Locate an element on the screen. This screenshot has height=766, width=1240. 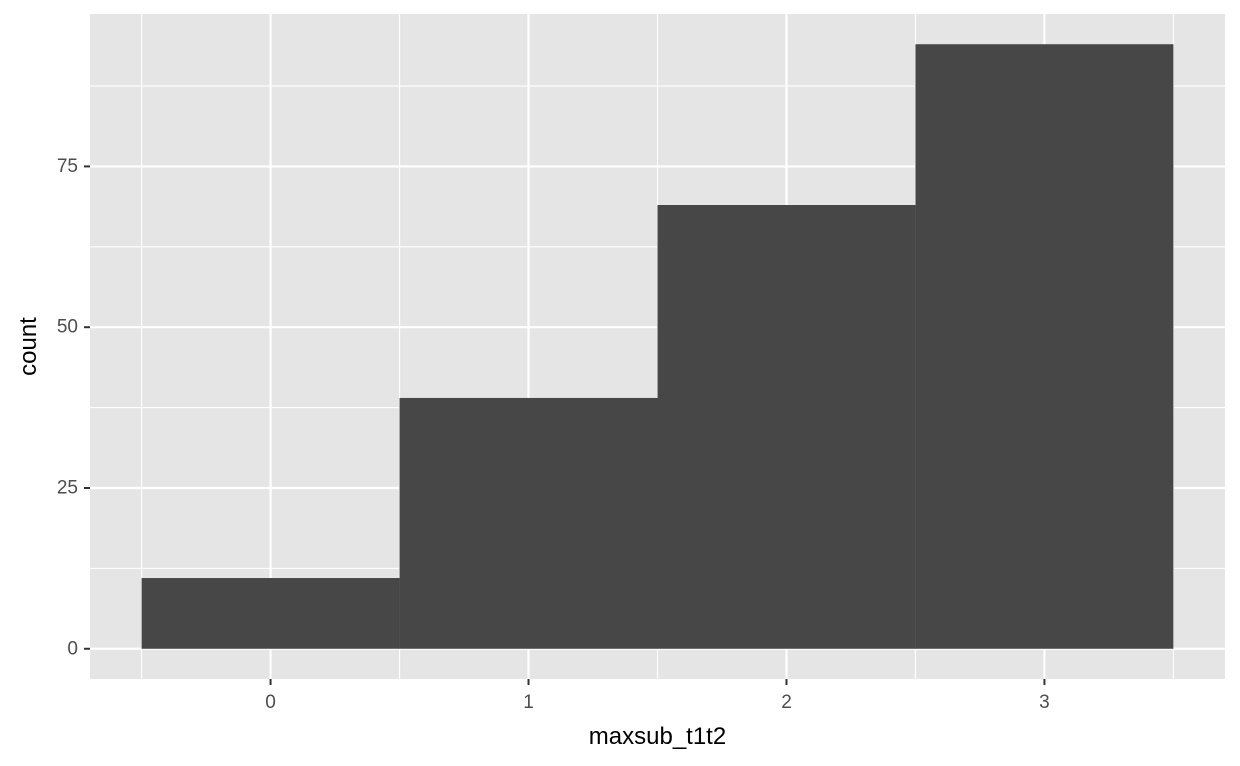
x-axis: 0 1 2 3 is located at coordinates (657, 696).